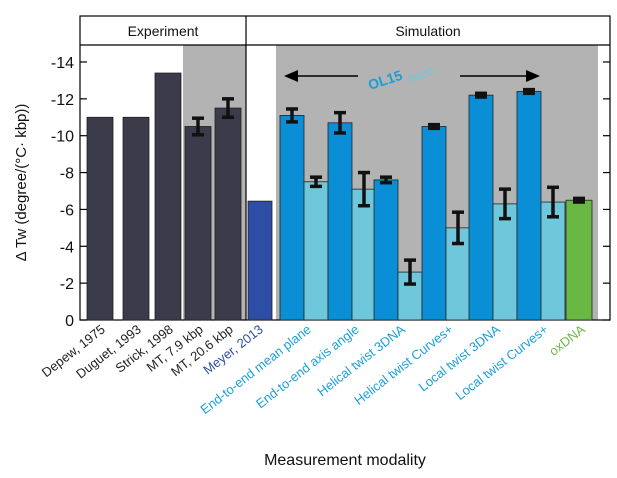 This screenshot has width=617, height=478. What do you see at coordinates (163, 31) in the screenshot?
I see `panel-label-experiment: Experiment` at bounding box center [163, 31].